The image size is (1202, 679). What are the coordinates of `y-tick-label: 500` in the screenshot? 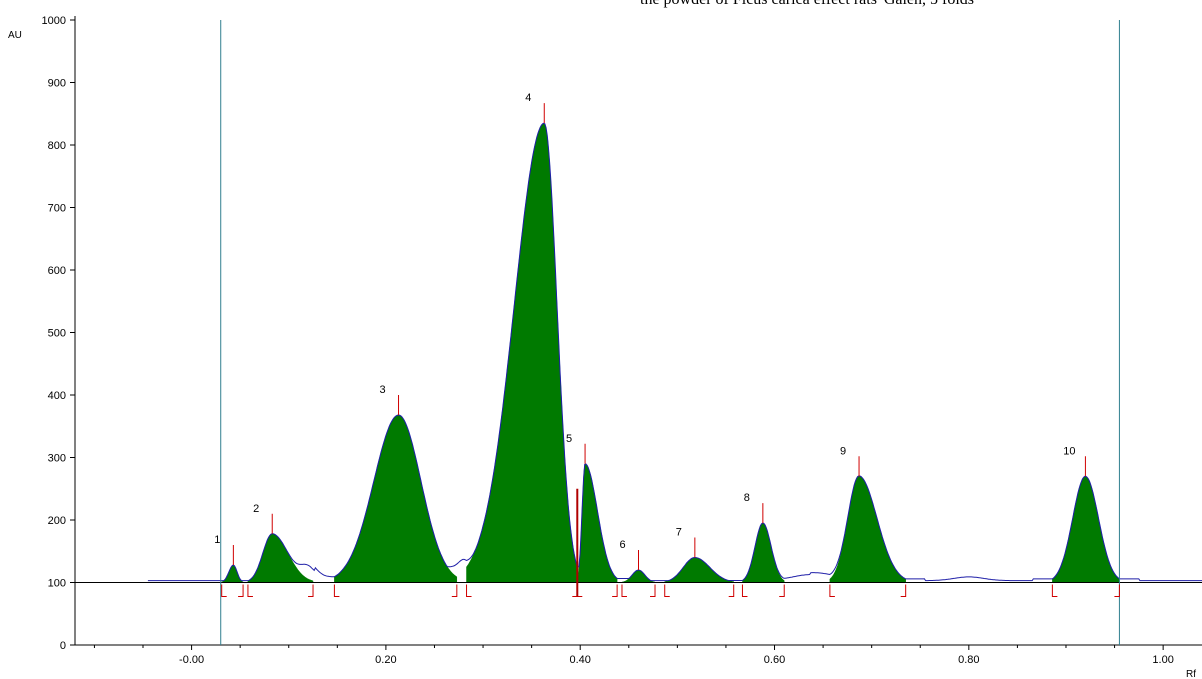 It's located at (57, 334).